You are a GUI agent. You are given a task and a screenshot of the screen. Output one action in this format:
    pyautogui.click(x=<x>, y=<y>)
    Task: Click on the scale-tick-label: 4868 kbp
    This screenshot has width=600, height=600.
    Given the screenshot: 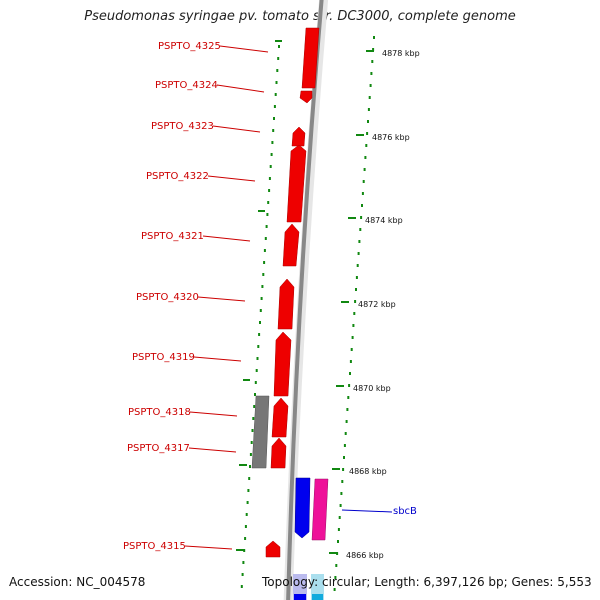 What is the action you would take?
    pyautogui.click(x=368, y=471)
    